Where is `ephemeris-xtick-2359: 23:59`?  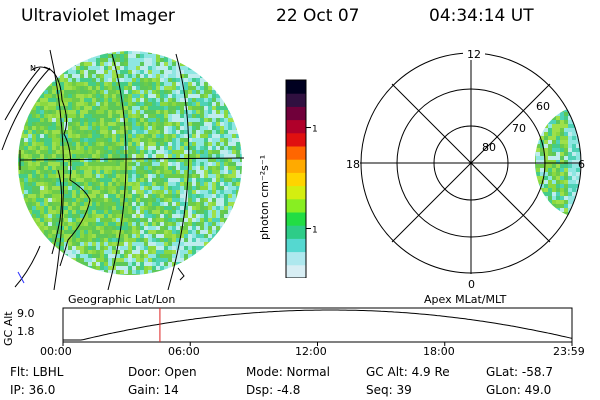 ephemeris-xtick-2359: 23:59 is located at coordinates (569, 351).